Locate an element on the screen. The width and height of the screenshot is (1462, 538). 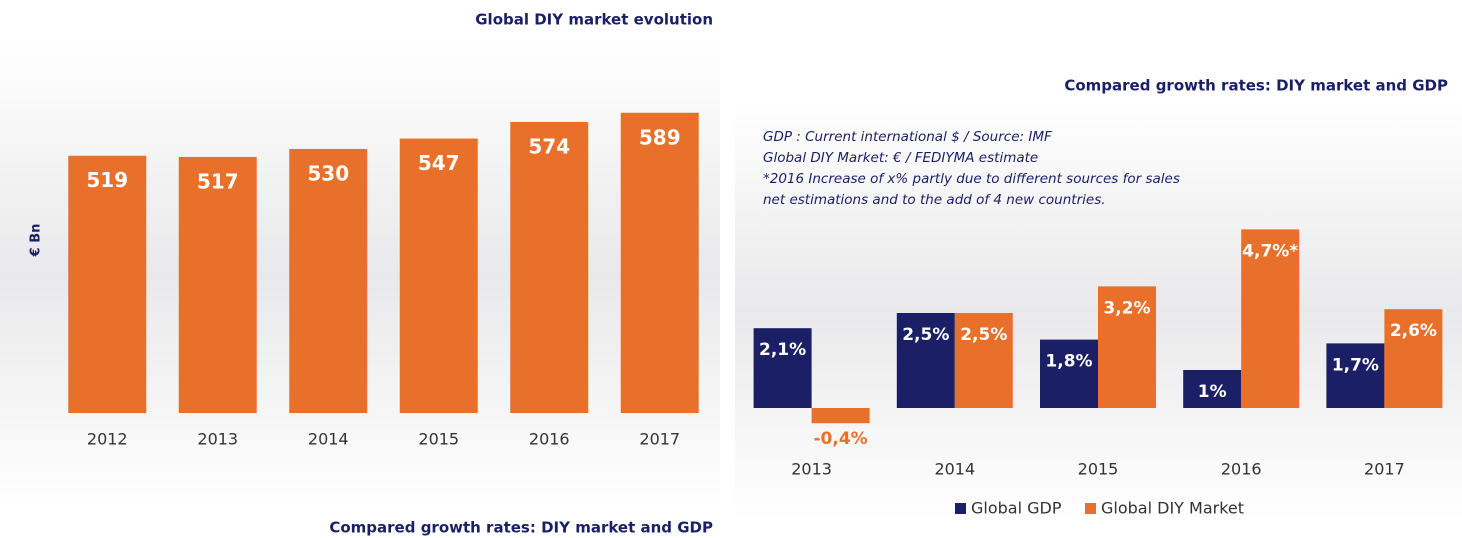
value-label: 4,7%* is located at coordinates (1270, 251).